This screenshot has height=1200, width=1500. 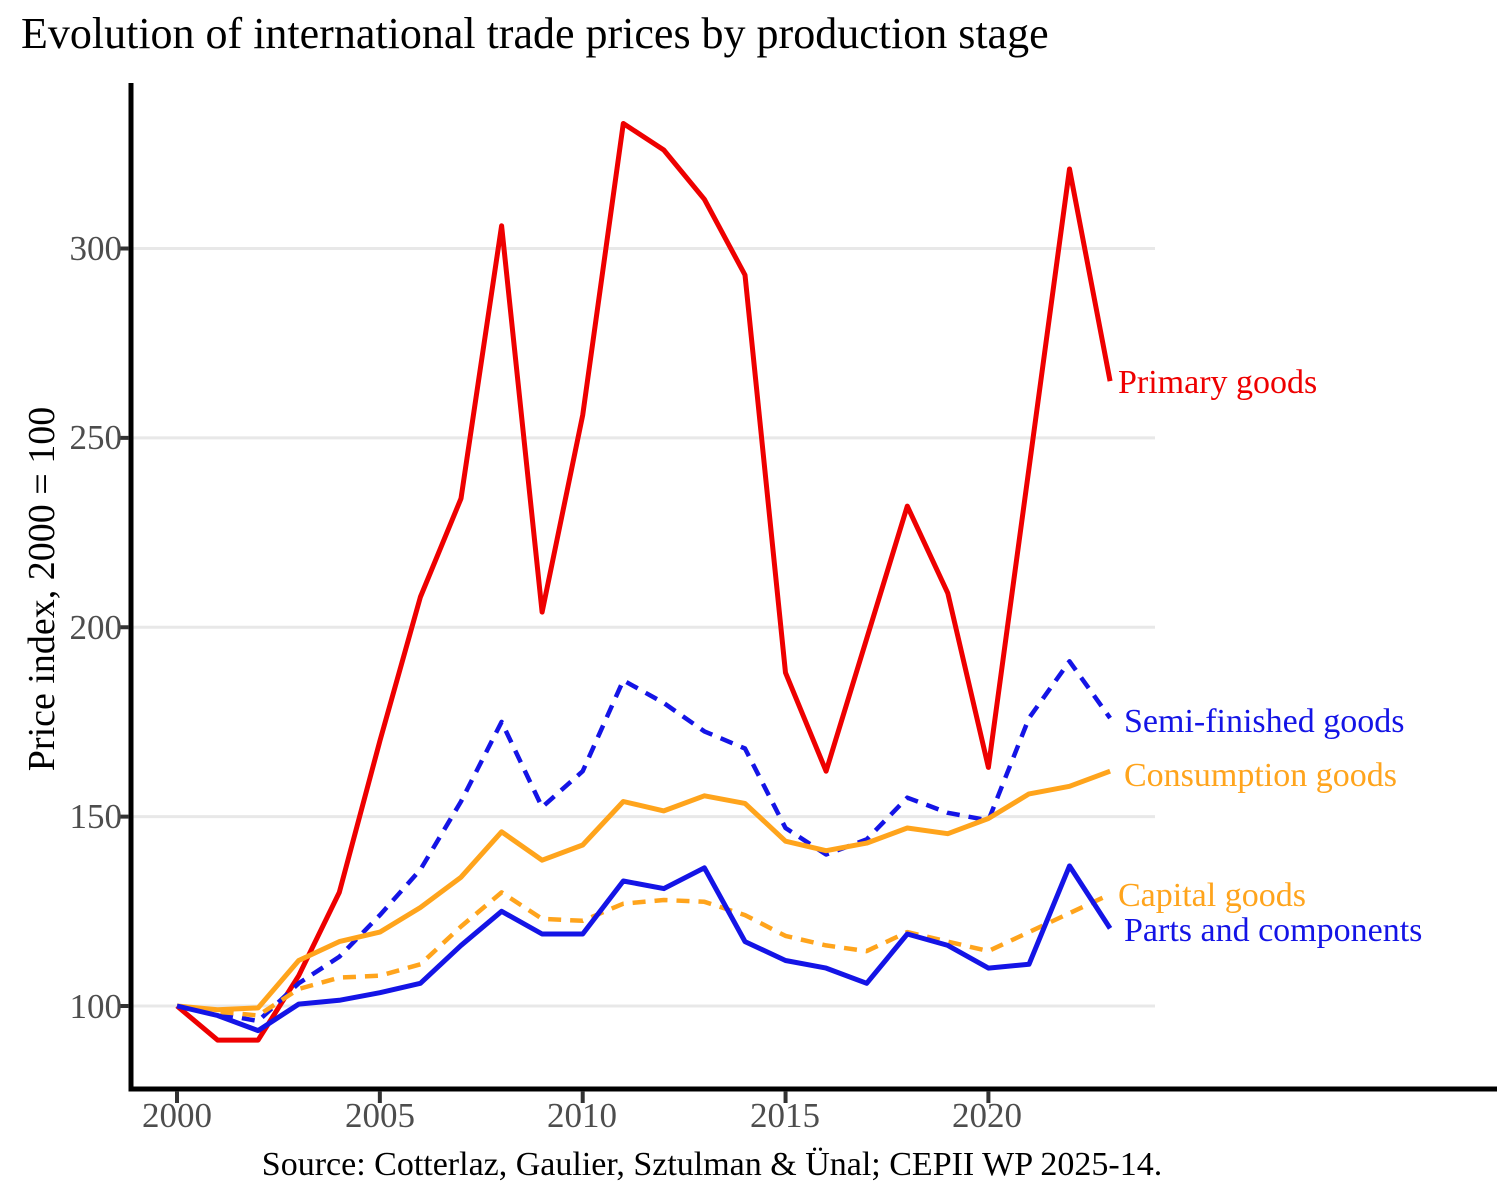 What do you see at coordinates (96, 627) in the screenshot?
I see `y-tick-label-200: 200` at bounding box center [96, 627].